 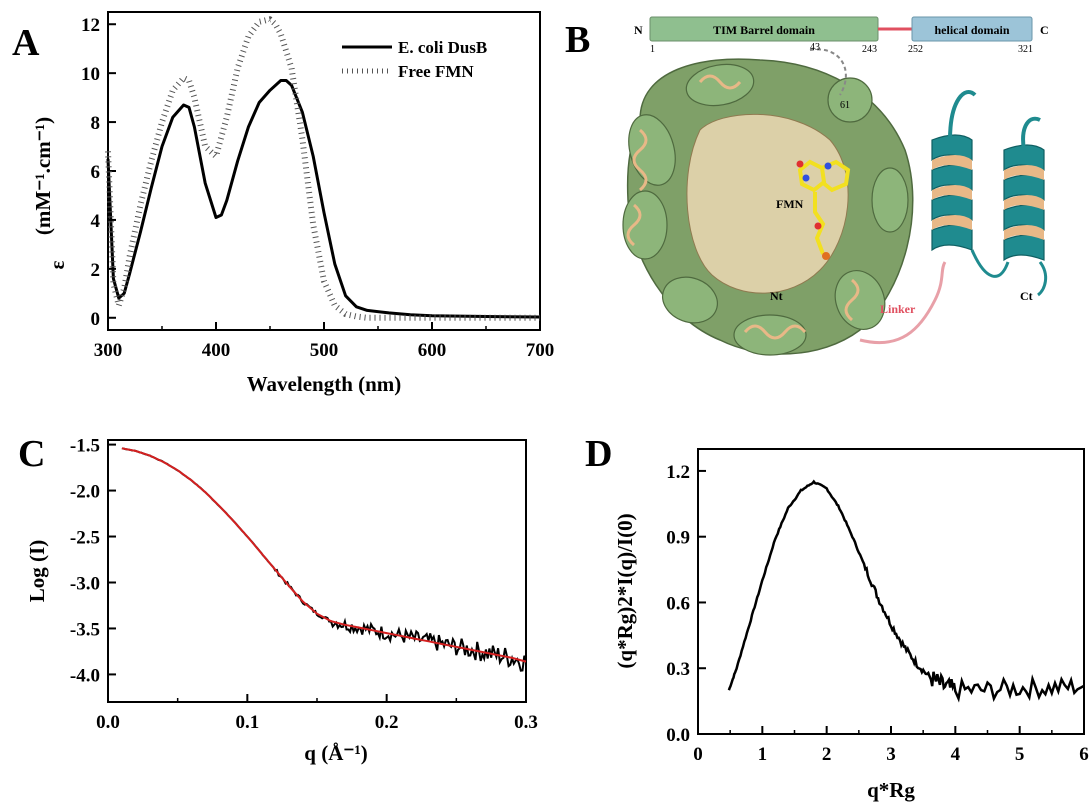 I want to click on panel-c-letter: C, so click(x=31, y=454).